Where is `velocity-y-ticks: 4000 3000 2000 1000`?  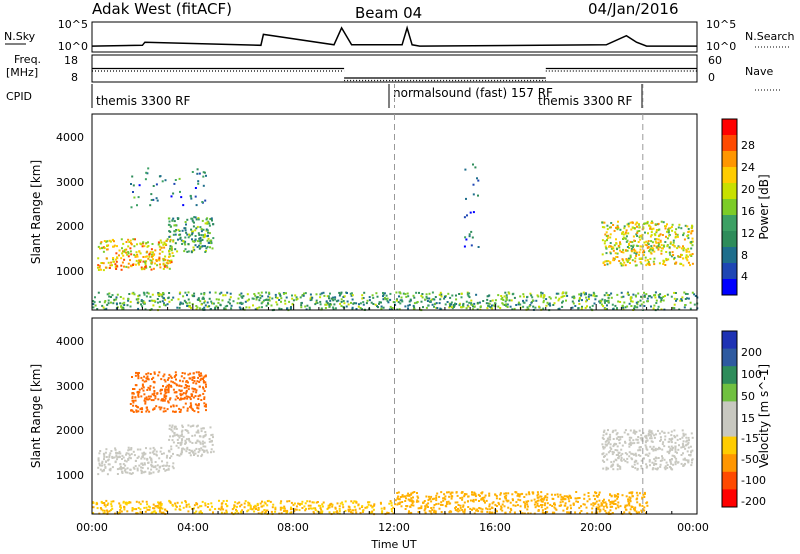 velocity-y-ticks: 4000 3000 2000 1000 is located at coordinates (70, 408).